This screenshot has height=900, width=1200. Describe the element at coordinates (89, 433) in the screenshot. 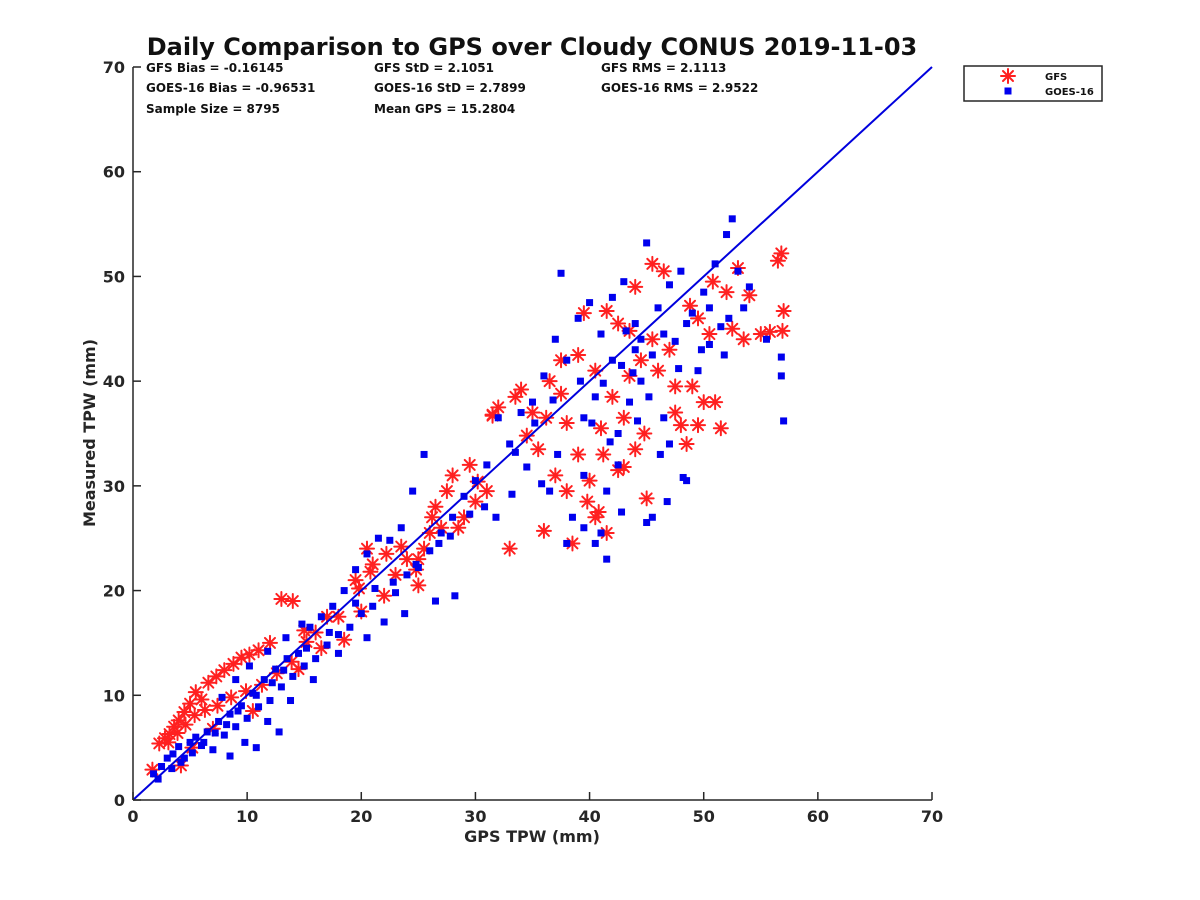

I see `y-axis-label: Measured TPW (mm)` at that location.